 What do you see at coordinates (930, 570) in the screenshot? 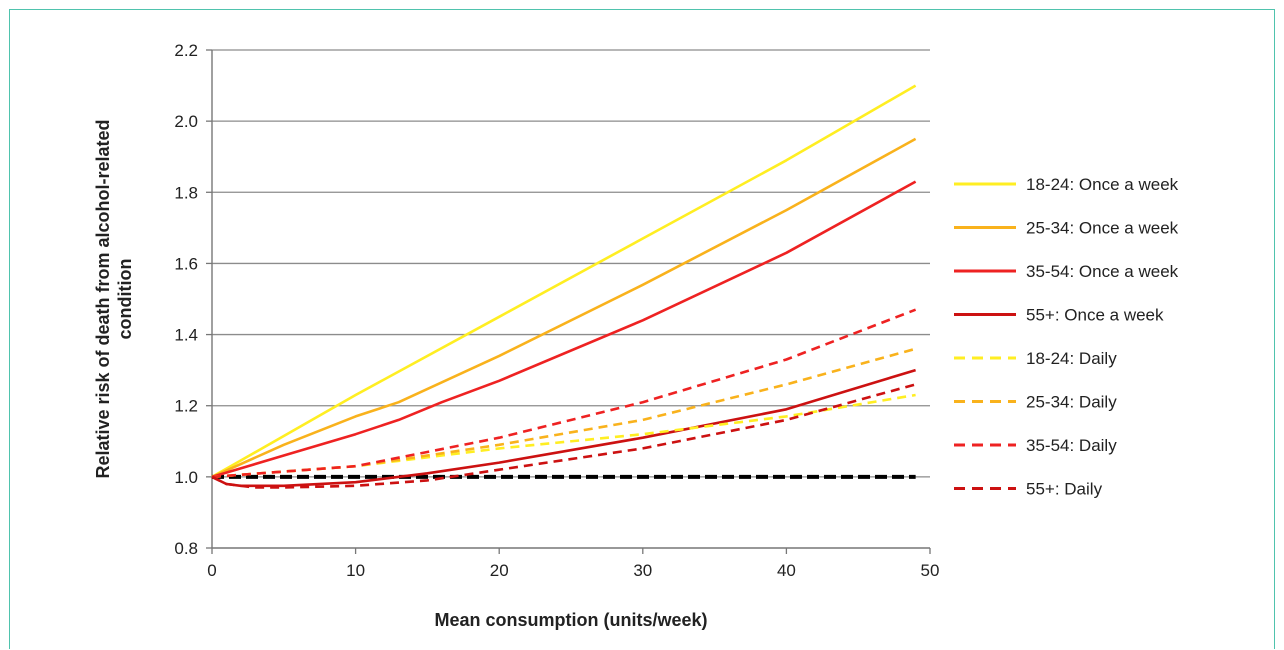
I see `x-tick-label: 50` at bounding box center [930, 570].